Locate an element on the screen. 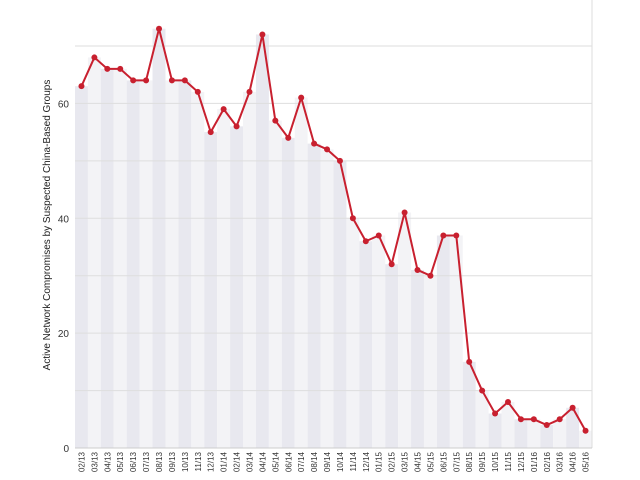  x-tick-label: 10/15 is located at coordinates (495, 461).